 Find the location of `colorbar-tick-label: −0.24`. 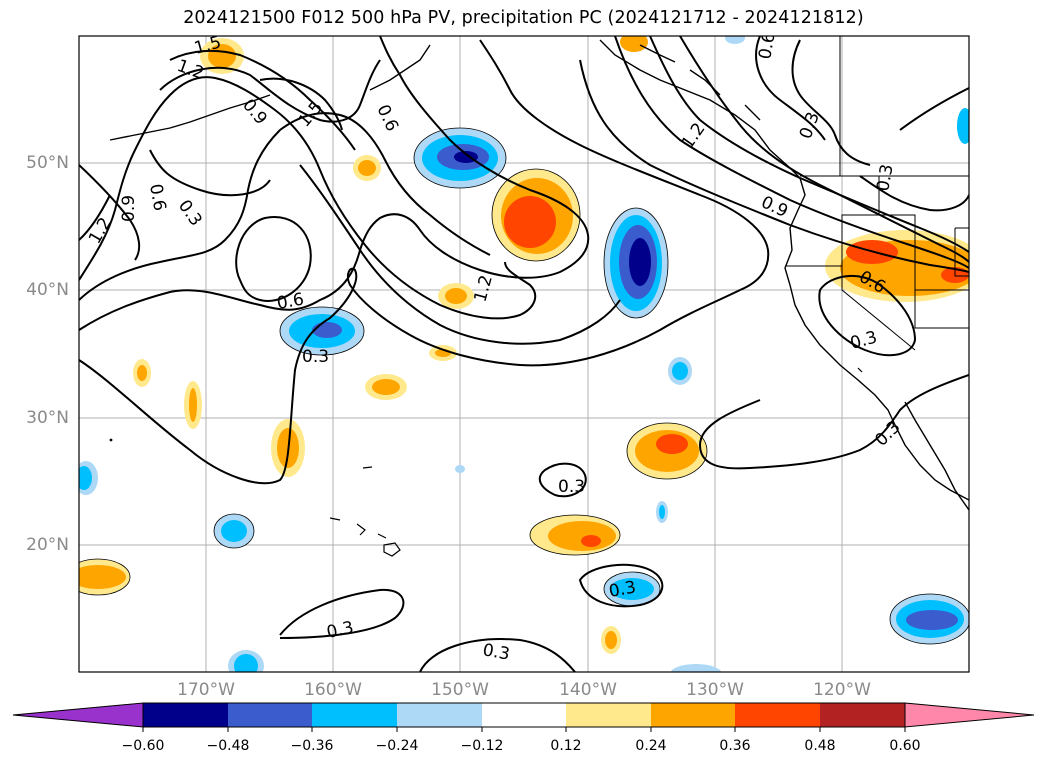

colorbar-tick-label: −0.24 is located at coordinates (397, 746).